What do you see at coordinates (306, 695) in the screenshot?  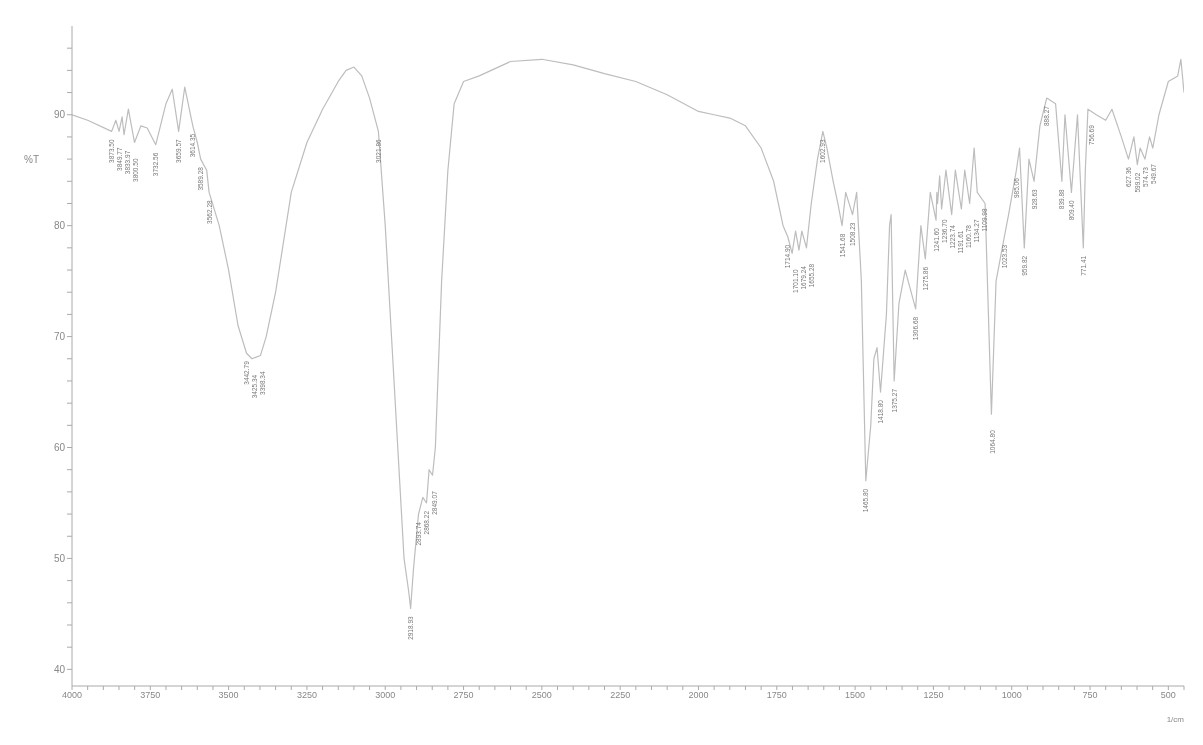 I see `x-tick-label: 3250` at bounding box center [306, 695].